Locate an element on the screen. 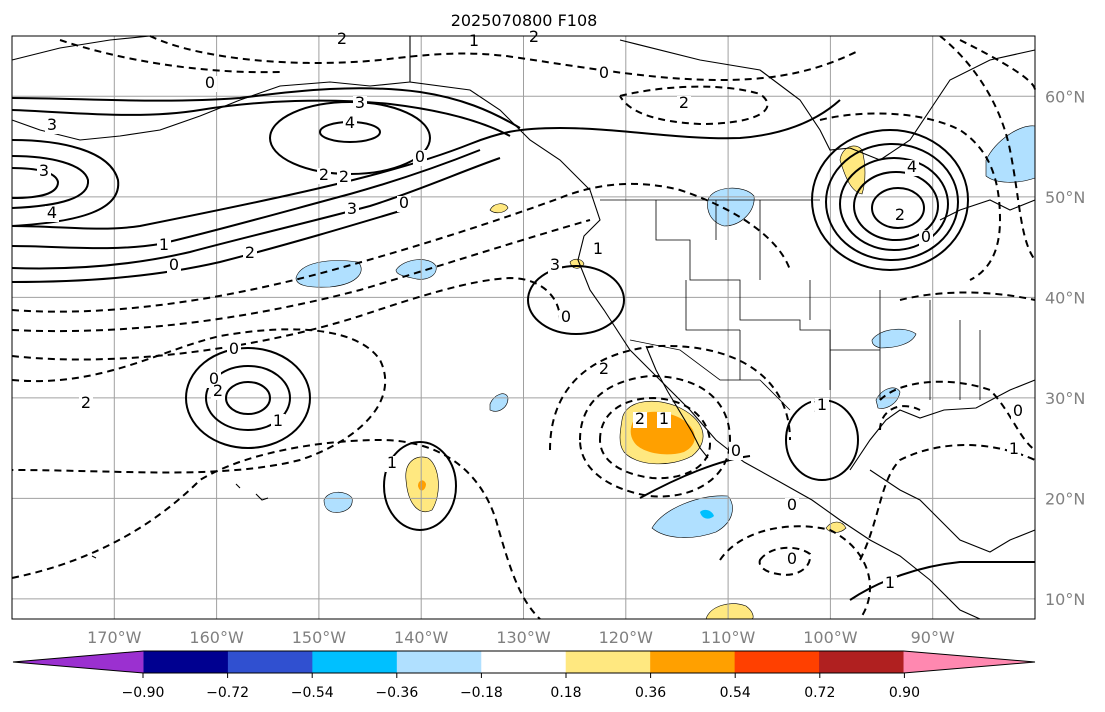  colorbar-tick-label: −0.54 is located at coordinates (312, 693).